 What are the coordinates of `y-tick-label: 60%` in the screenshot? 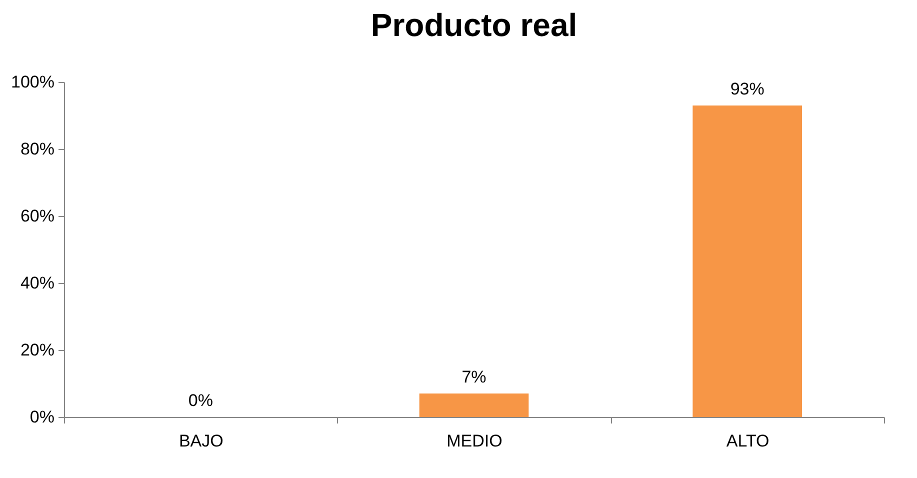 It's located at (37, 216).